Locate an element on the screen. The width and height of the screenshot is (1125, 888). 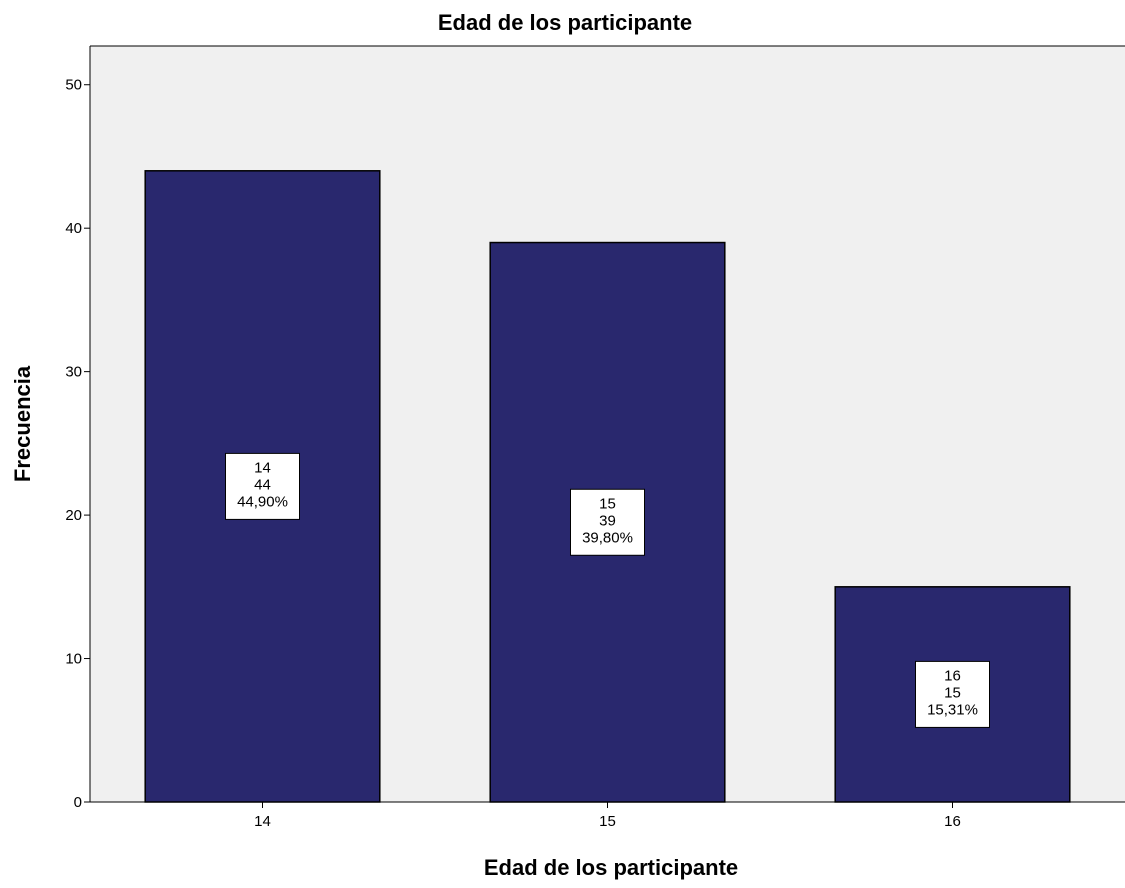
y-axis-label: Frecuencia is located at coordinates (22, 423).